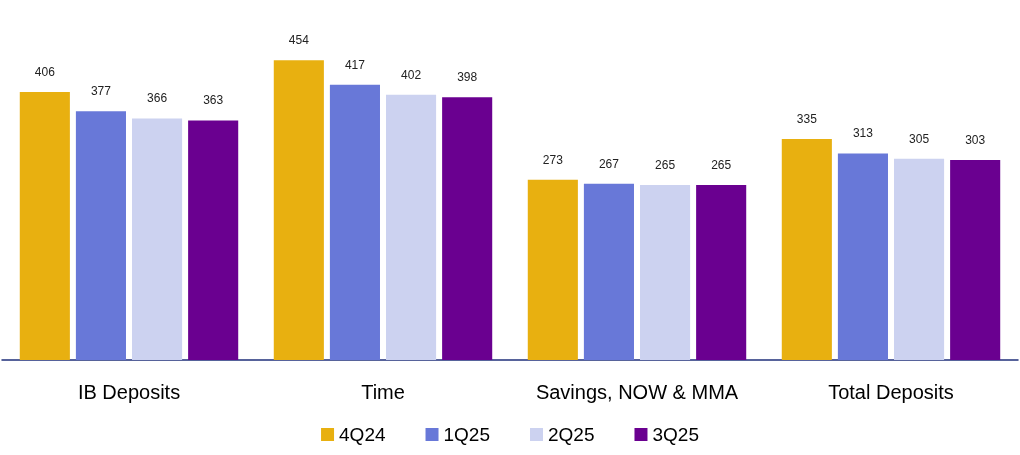 This screenshot has height=455, width=1020. Describe the element at coordinates (466, 434) in the screenshot. I see `legend-label: 1Q25` at that location.